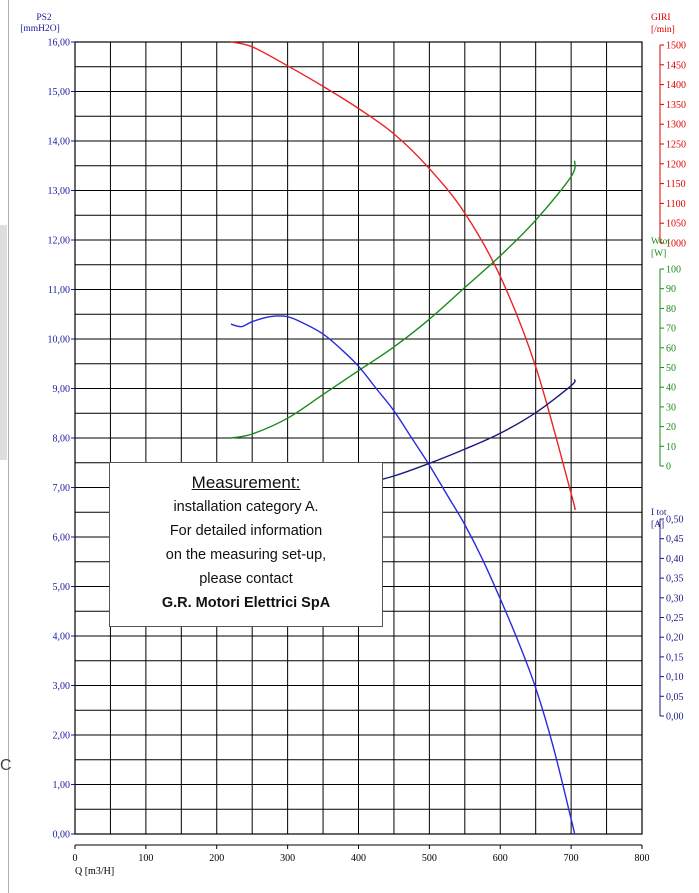 This screenshot has height=893, width=699. Describe the element at coordinates (62, 637) in the screenshot. I see `ps2-tick-label: 4,00` at that location.